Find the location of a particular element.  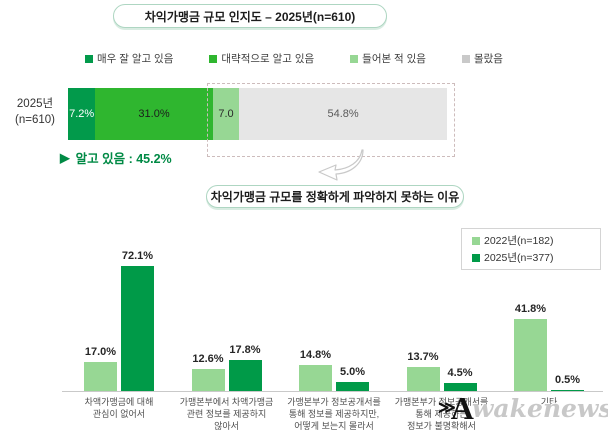

aware-summary: ▶ 알고 있음 : 45.2% is located at coordinates (116, 157).